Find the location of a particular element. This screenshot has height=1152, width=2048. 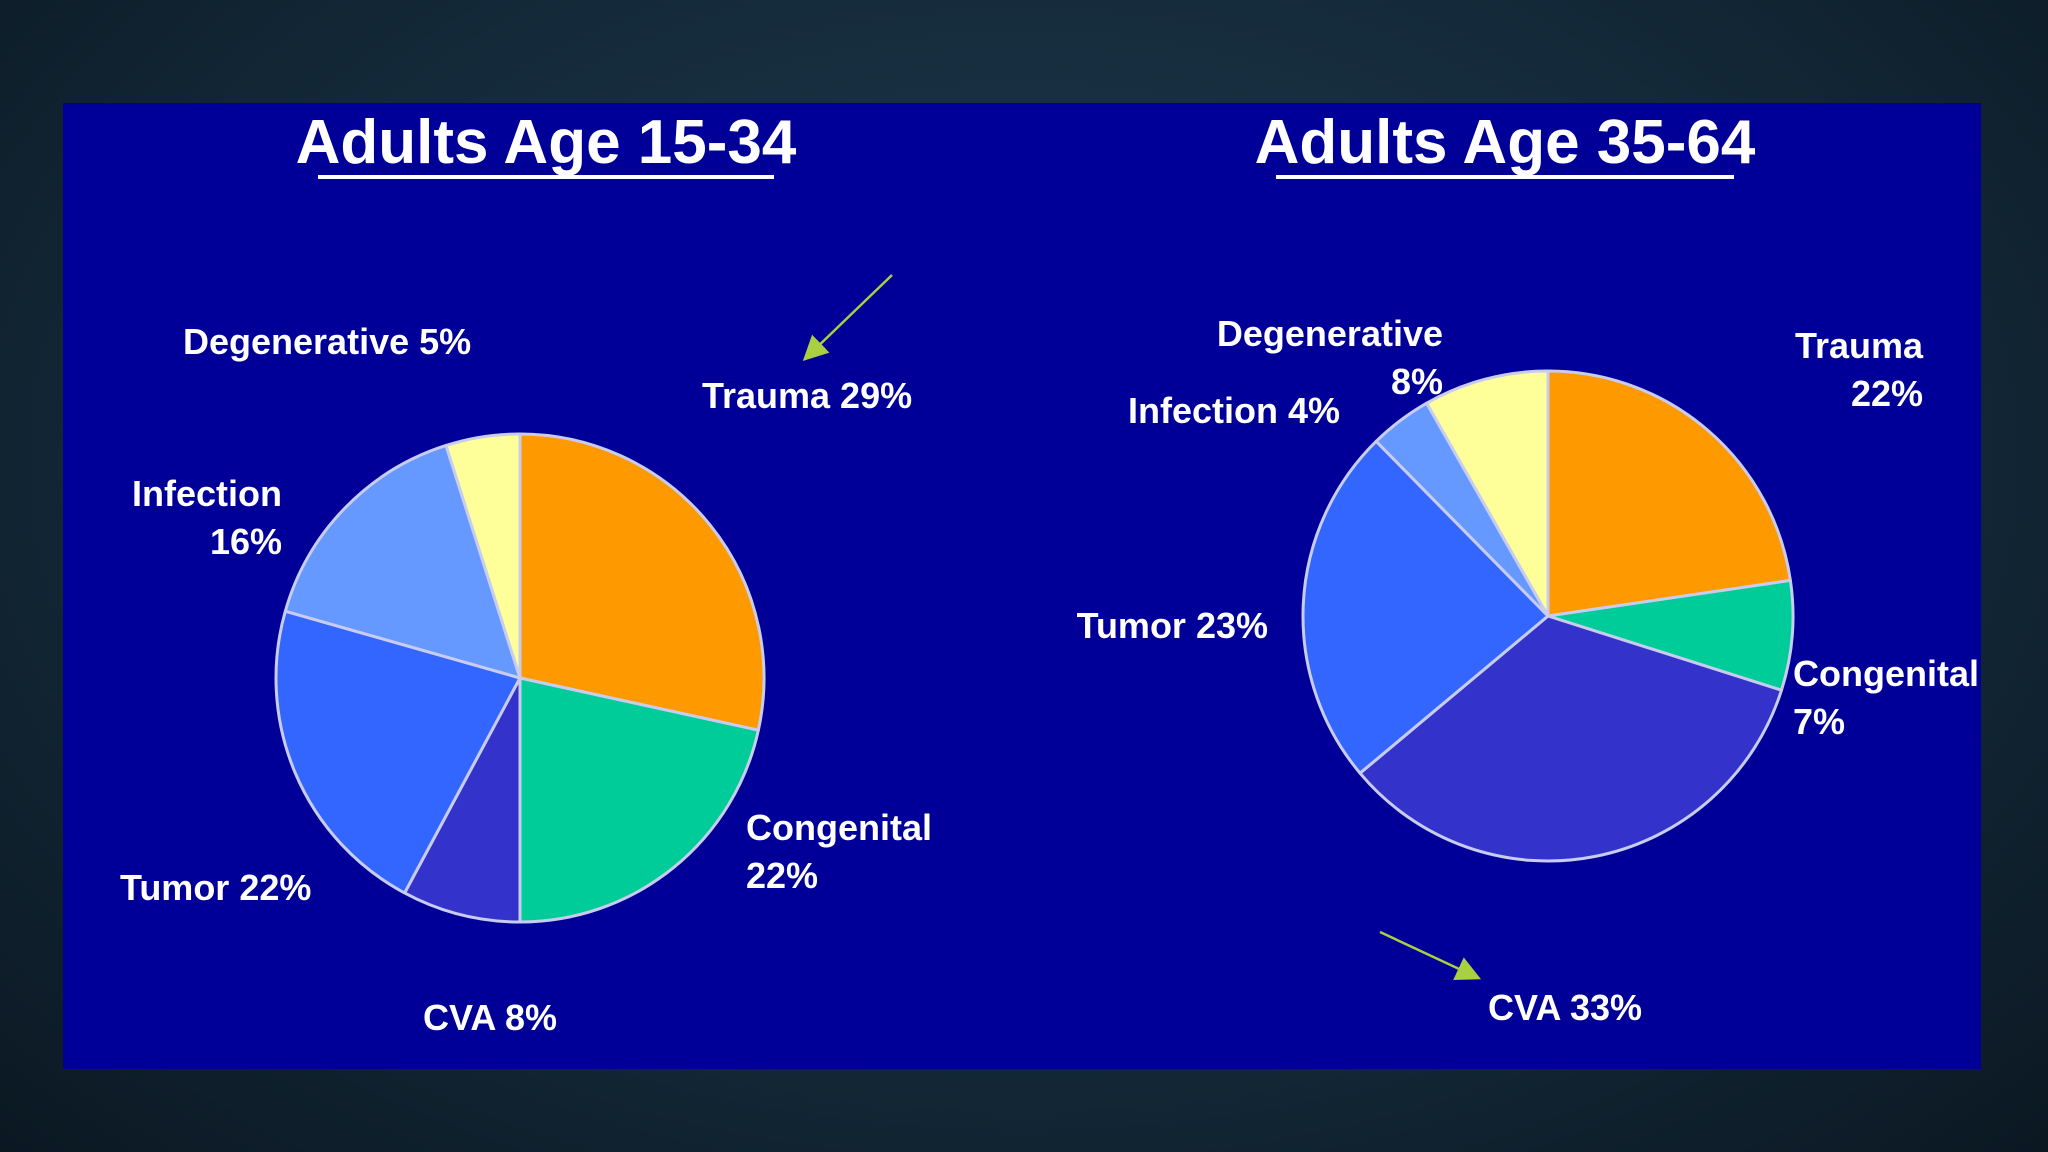

slice-label-tumor: Tumor 22% is located at coordinates (215, 887).